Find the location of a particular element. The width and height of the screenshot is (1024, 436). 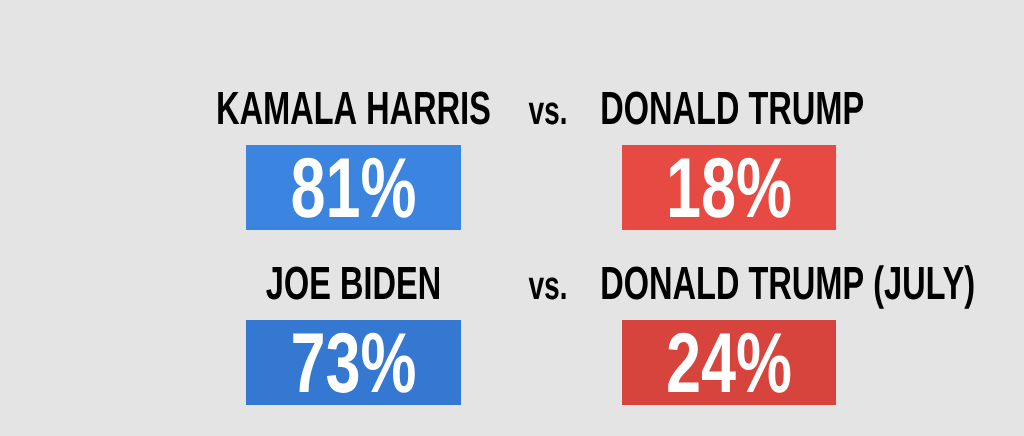

data-label: 73 is located at coordinates (326, 362).